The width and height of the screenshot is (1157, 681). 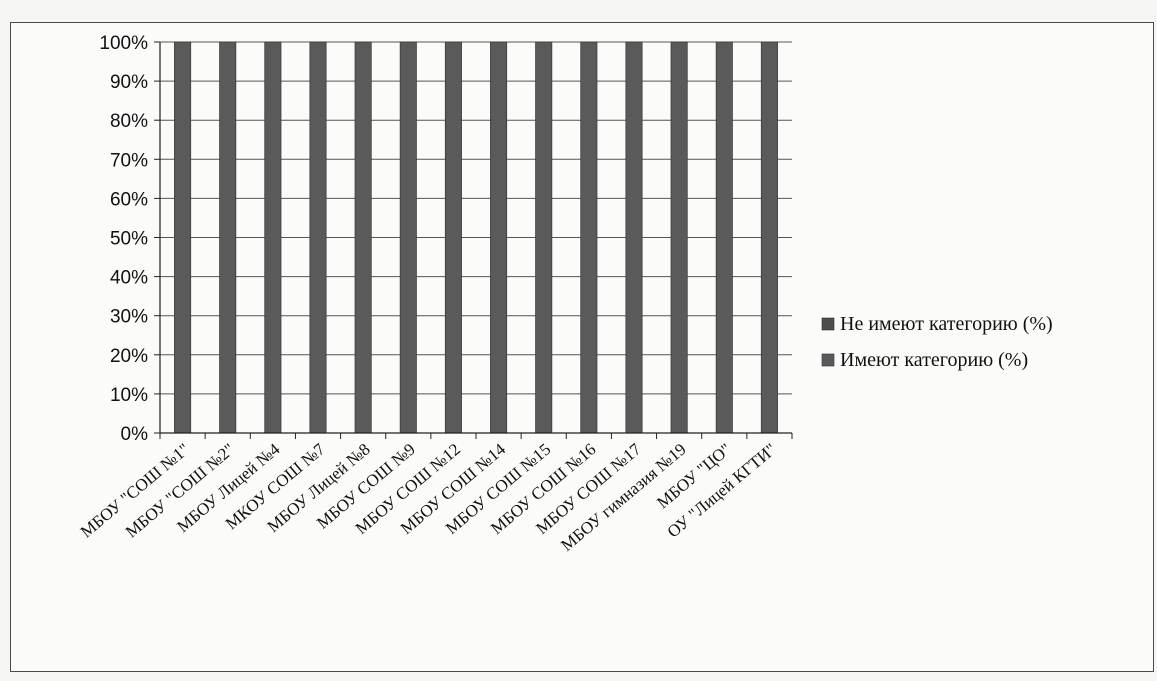 What do you see at coordinates (934, 360) in the screenshot?
I see `legend-entry: Имеют категорию (%)` at bounding box center [934, 360].